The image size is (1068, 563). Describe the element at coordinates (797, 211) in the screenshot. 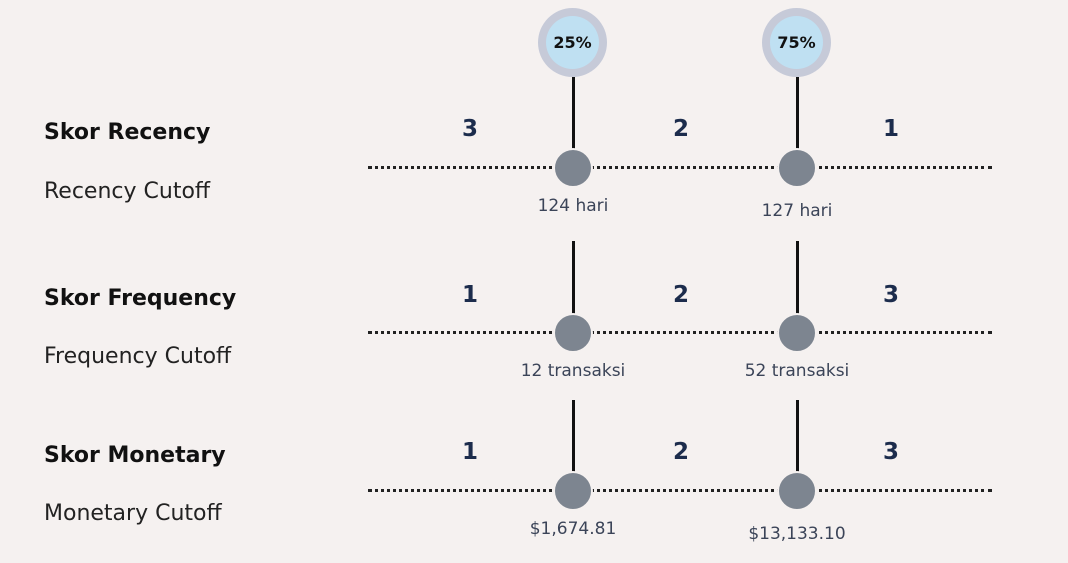

I see `cutoff-value-recency-75: 127 hari` at that location.